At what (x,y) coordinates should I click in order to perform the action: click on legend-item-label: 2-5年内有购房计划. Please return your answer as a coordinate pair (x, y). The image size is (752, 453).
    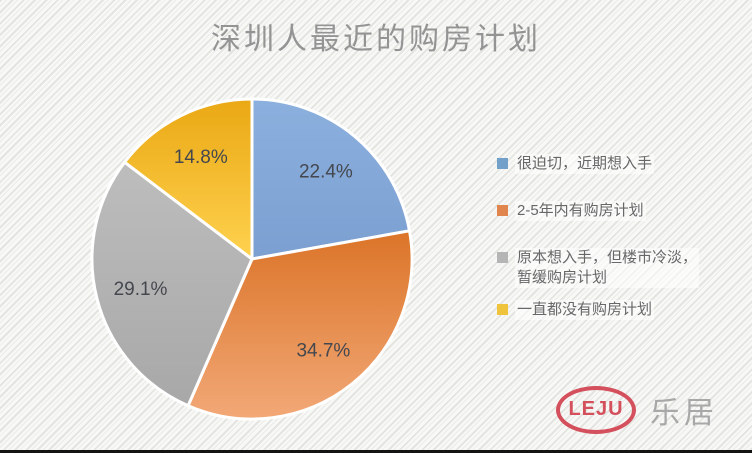
    Looking at the image, I should click on (580, 211).